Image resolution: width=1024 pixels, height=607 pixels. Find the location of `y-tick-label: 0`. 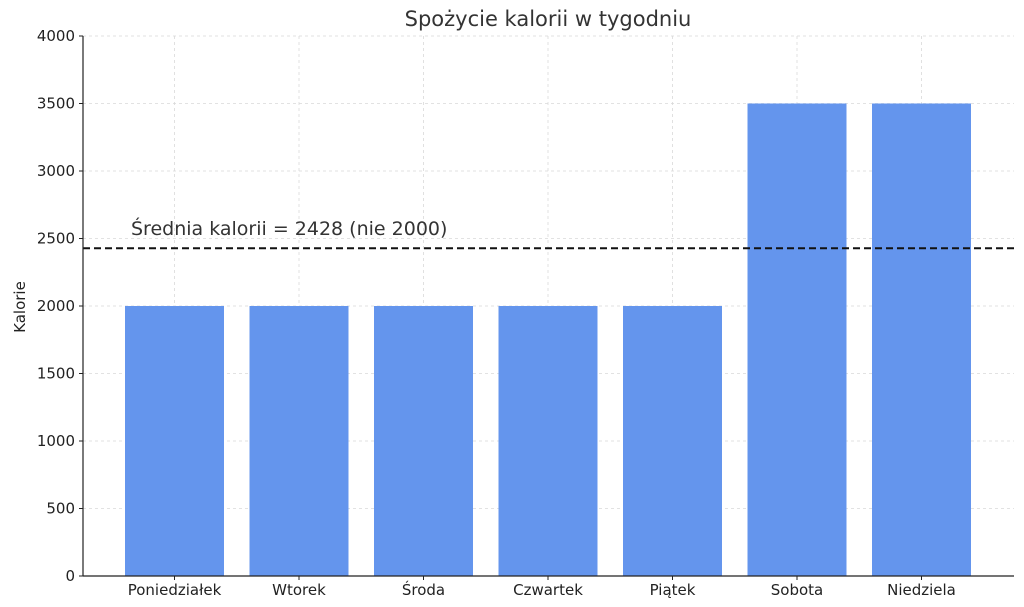

y-tick-label: 0 is located at coordinates (70, 576).